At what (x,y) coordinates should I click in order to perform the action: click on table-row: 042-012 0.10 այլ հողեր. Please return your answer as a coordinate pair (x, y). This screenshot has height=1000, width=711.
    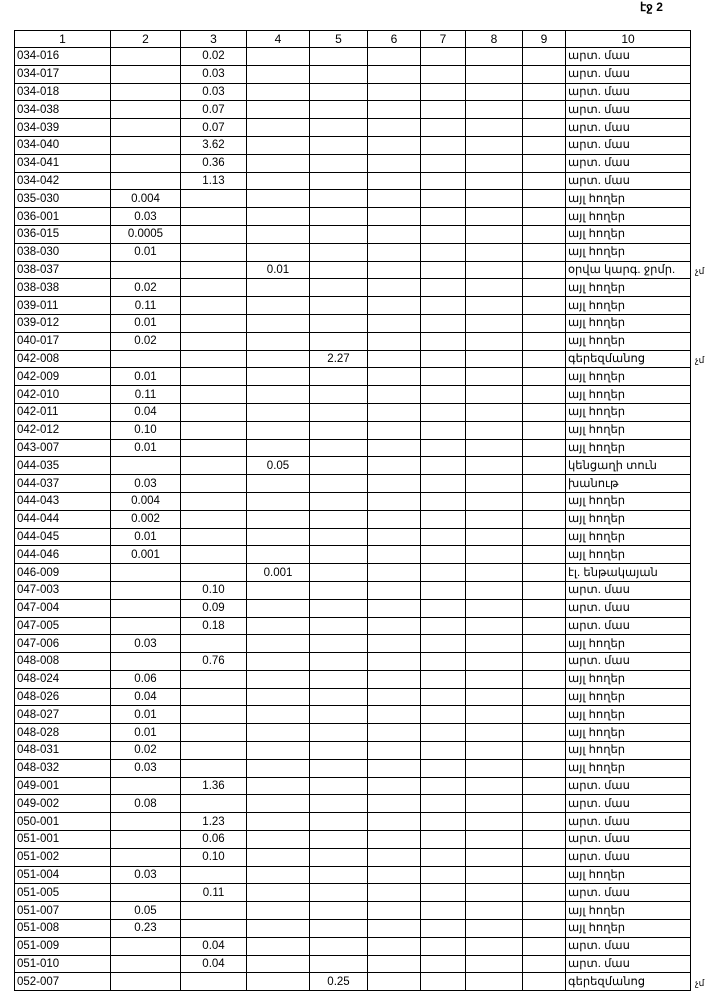
    Looking at the image, I should click on (352, 430).